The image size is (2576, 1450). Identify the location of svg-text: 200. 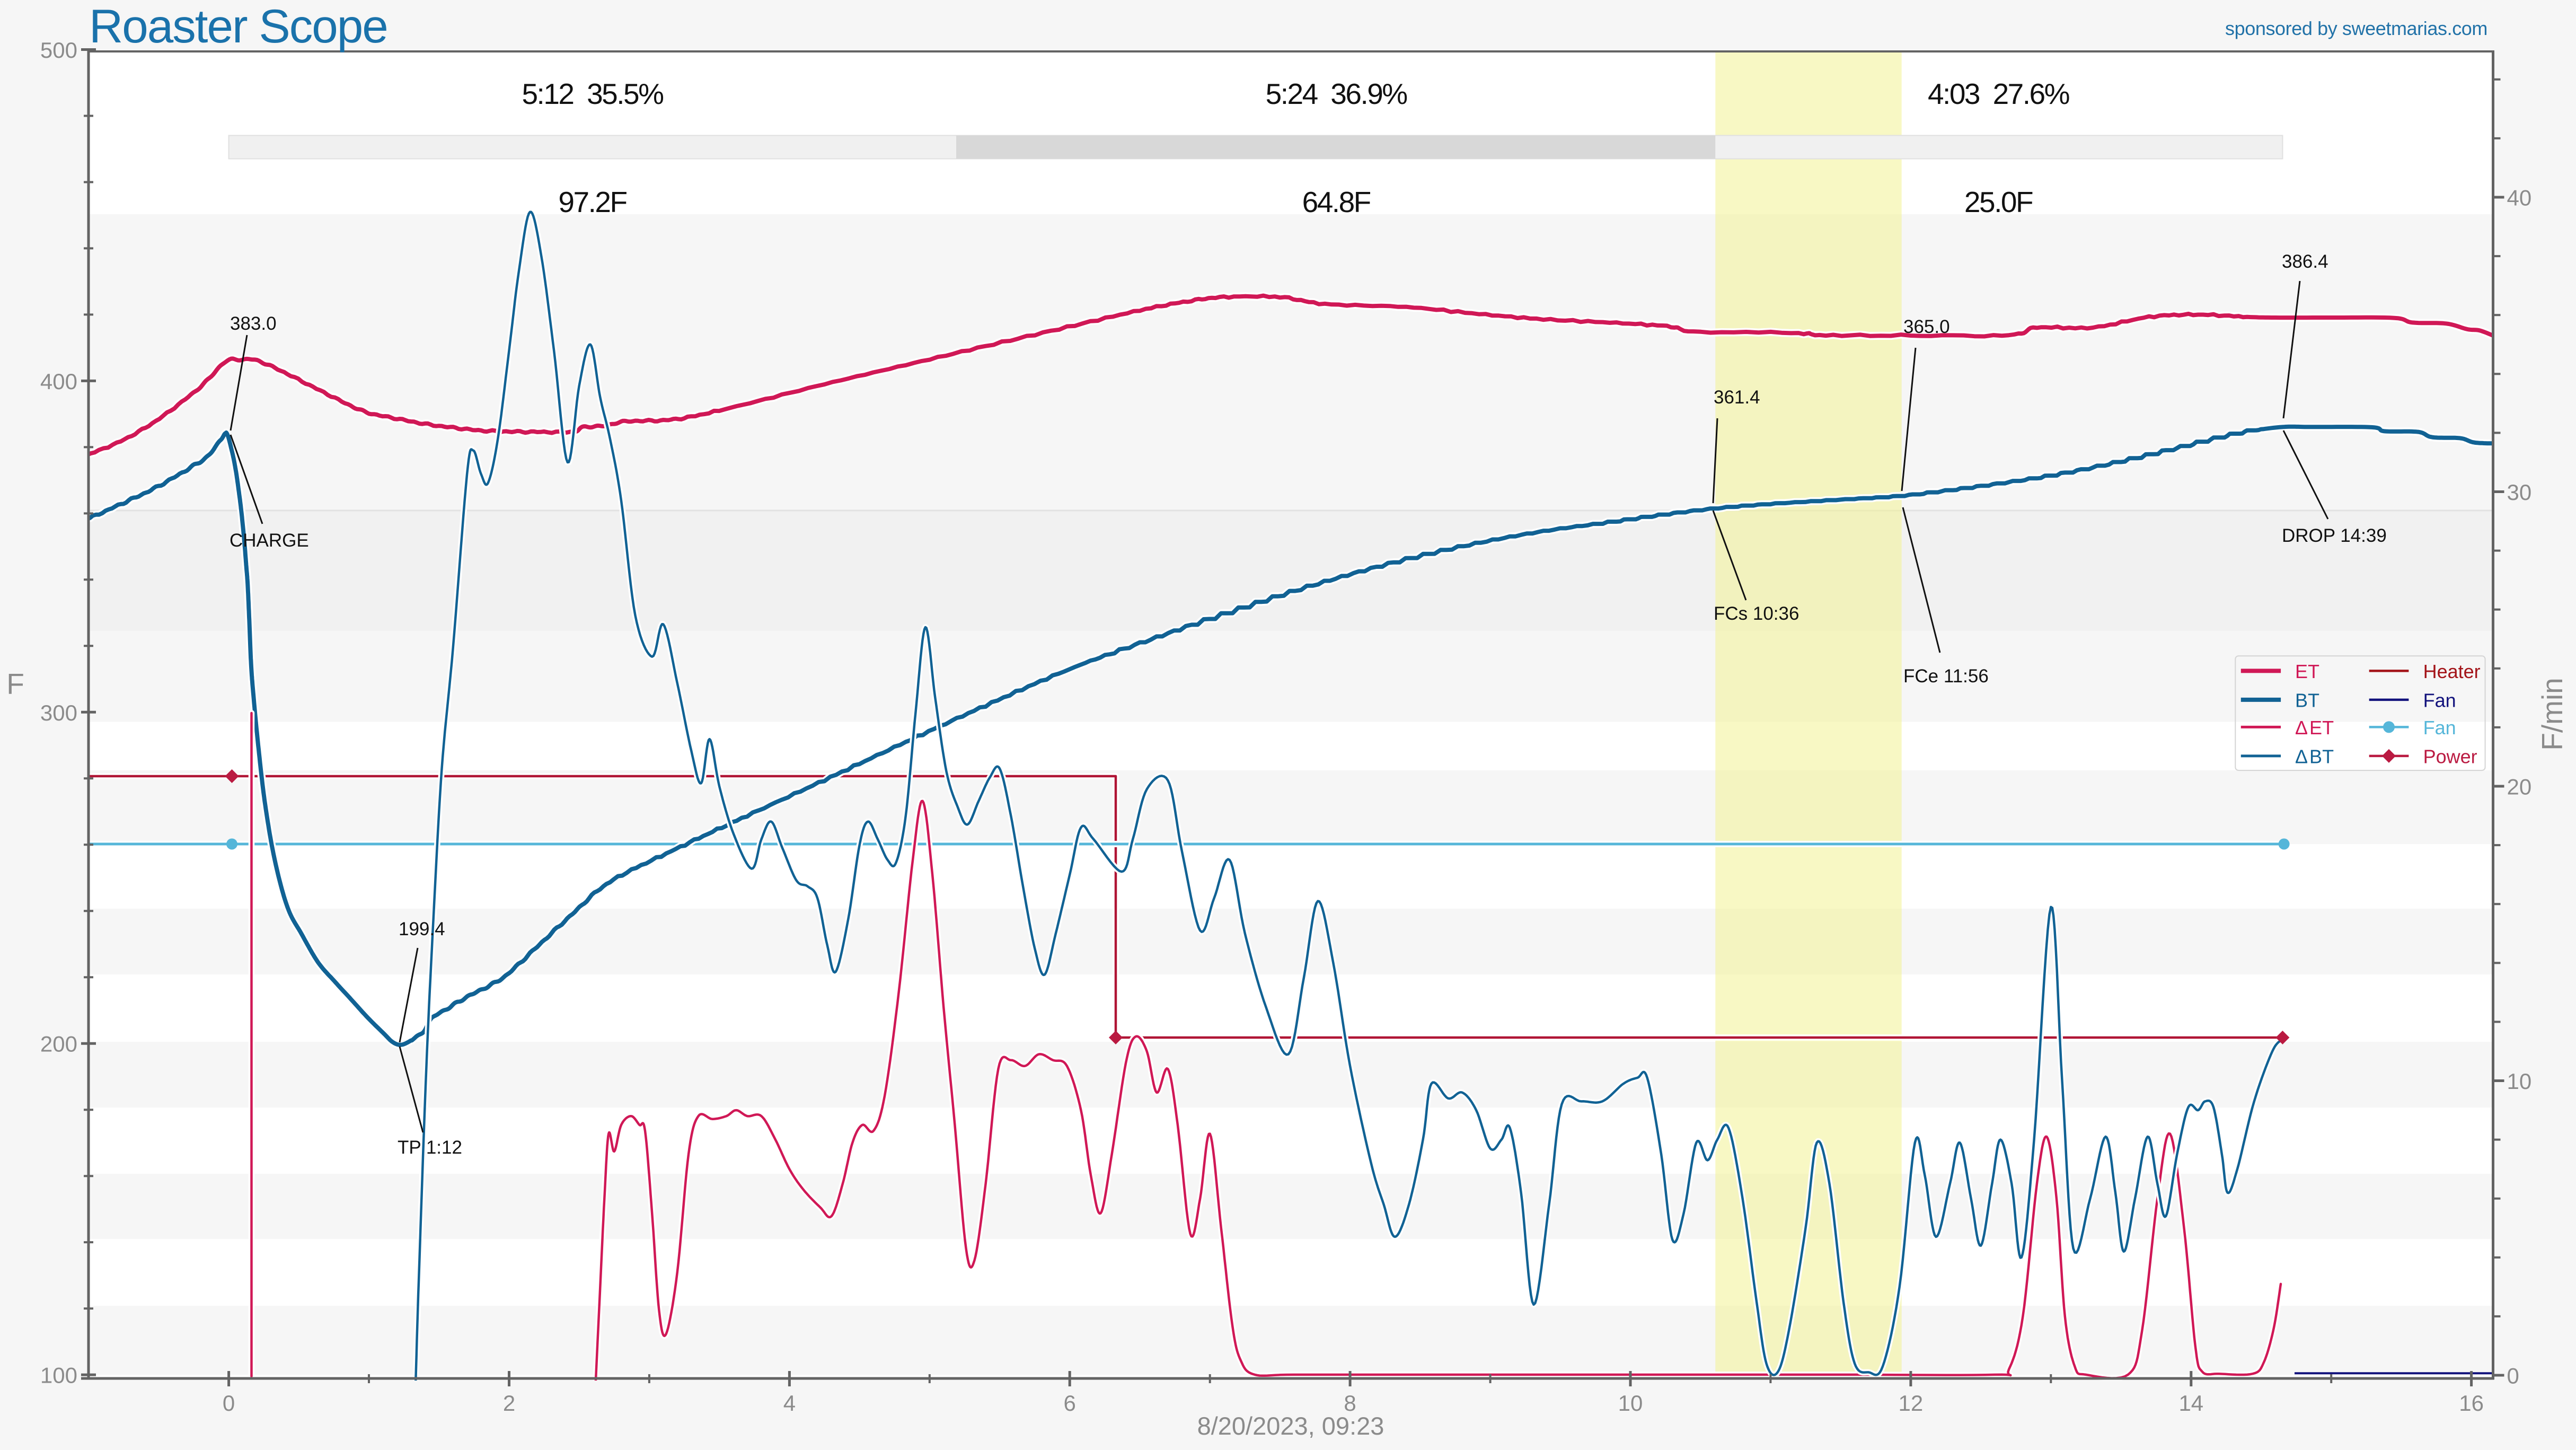
(58, 1044).